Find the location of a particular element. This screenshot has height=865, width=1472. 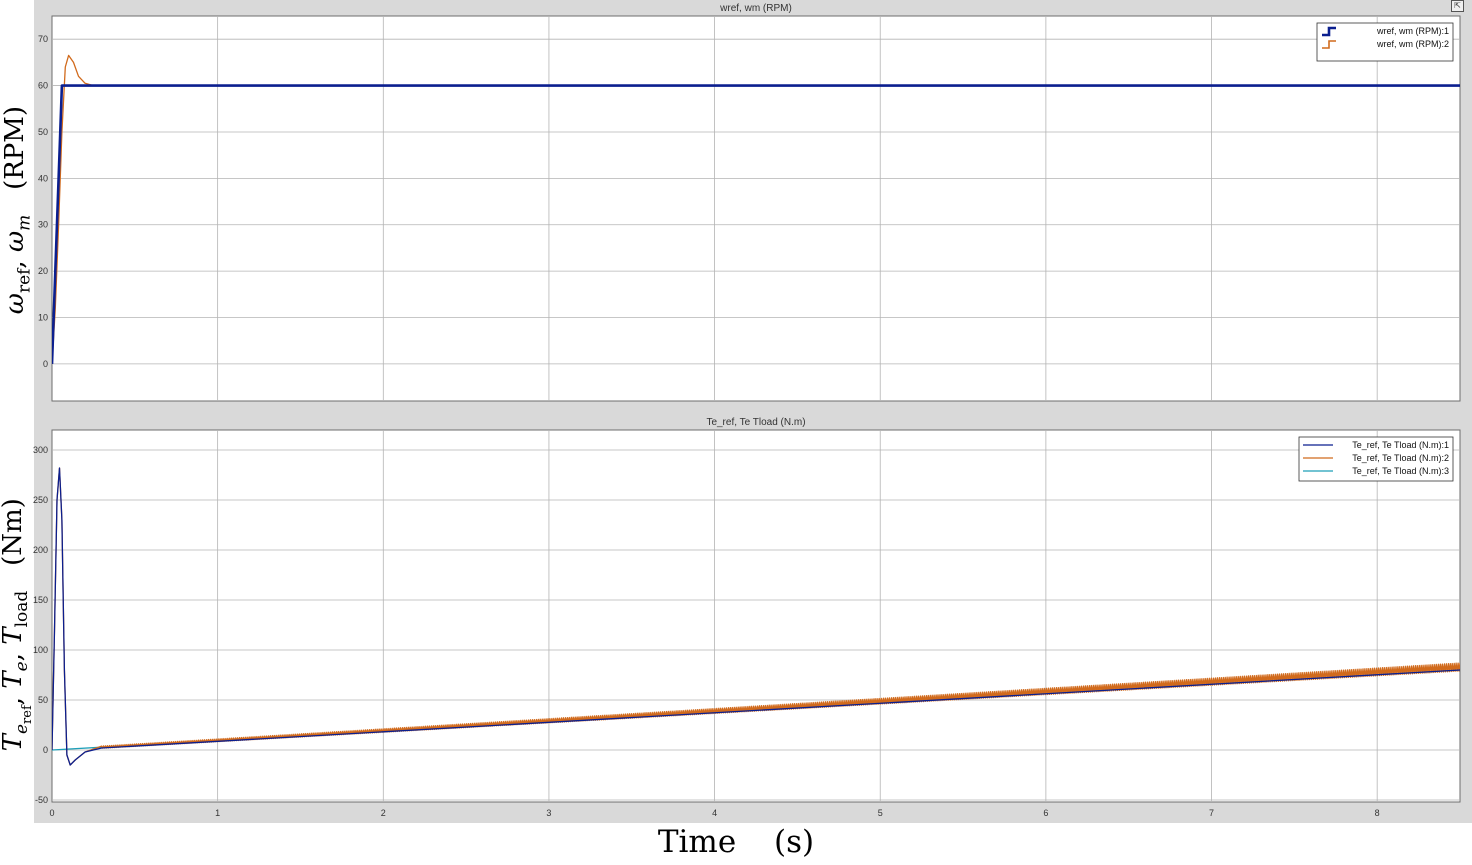

y-tick-label: 60 is located at coordinates (43, 86).